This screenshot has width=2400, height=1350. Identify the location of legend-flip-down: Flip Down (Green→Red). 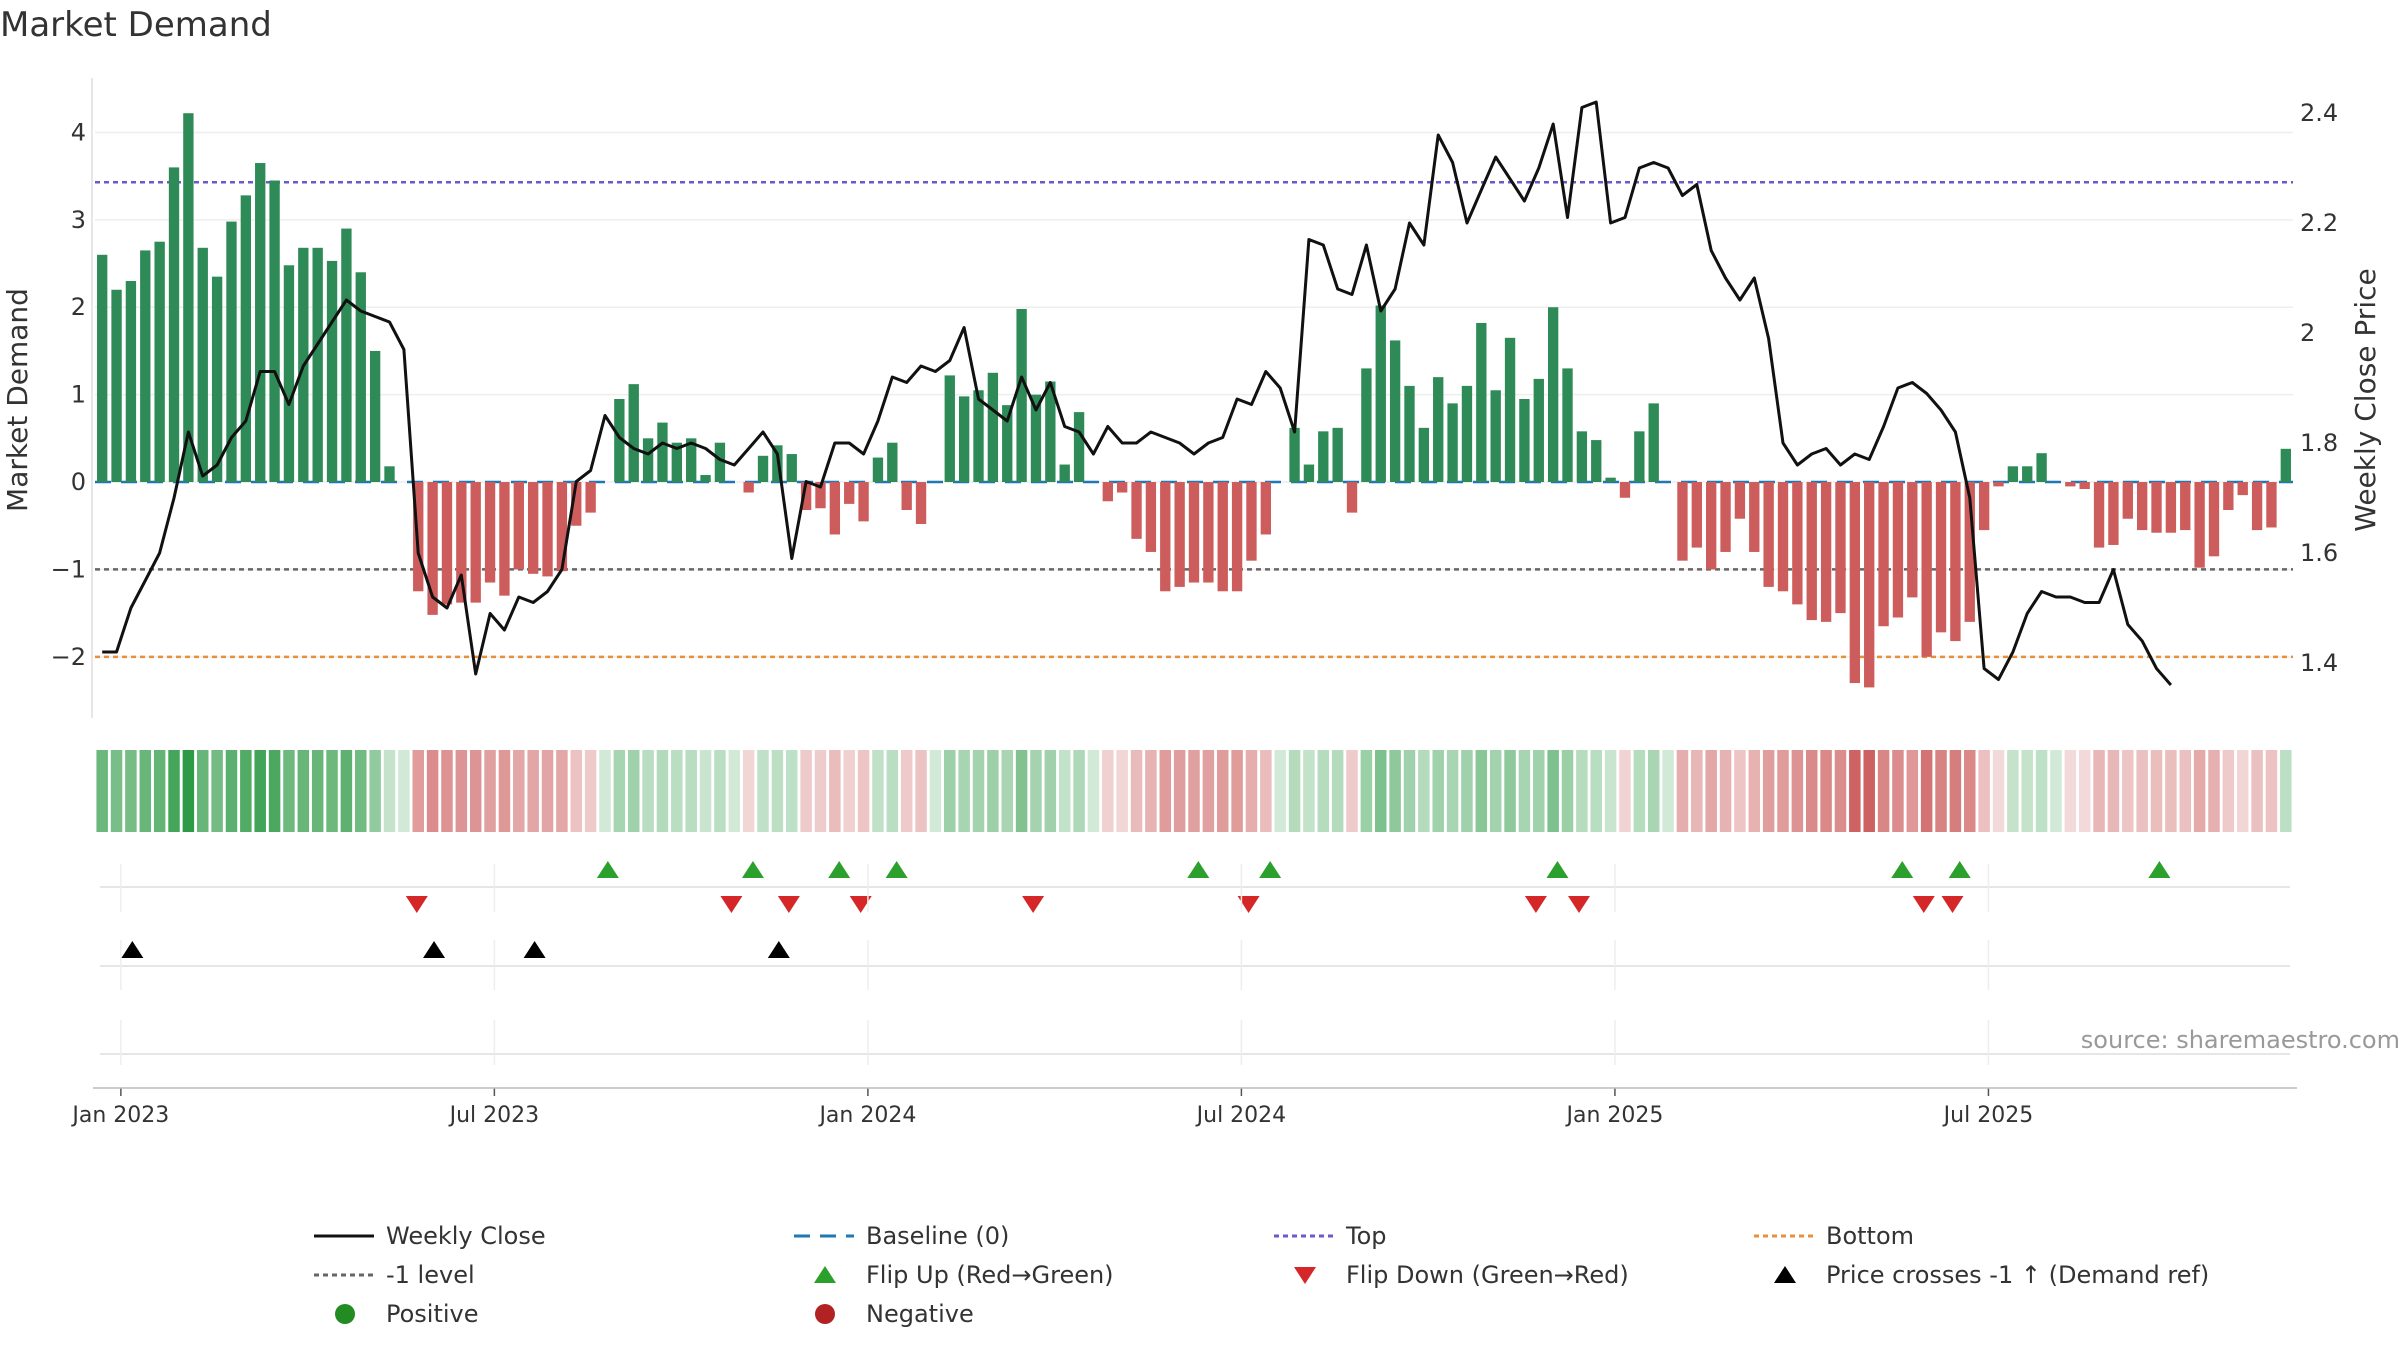
(1449, 1275).